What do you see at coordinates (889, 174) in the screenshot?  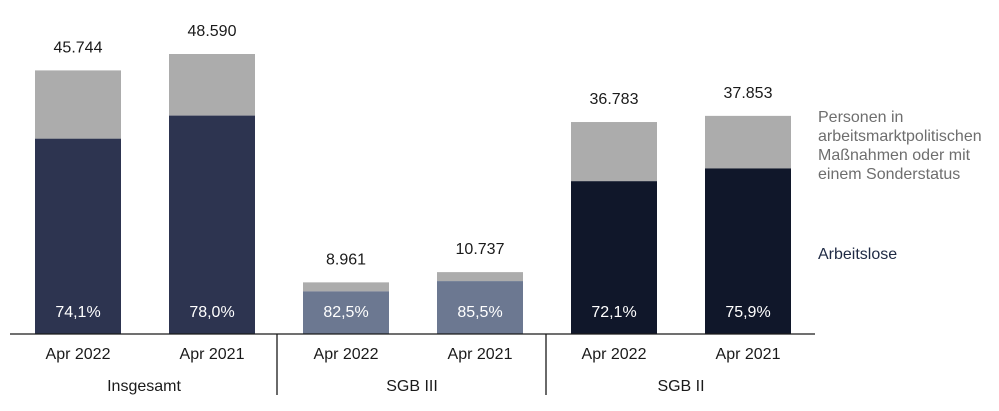 I see `legend-measures-line-4: einem Sonderstatus` at bounding box center [889, 174].